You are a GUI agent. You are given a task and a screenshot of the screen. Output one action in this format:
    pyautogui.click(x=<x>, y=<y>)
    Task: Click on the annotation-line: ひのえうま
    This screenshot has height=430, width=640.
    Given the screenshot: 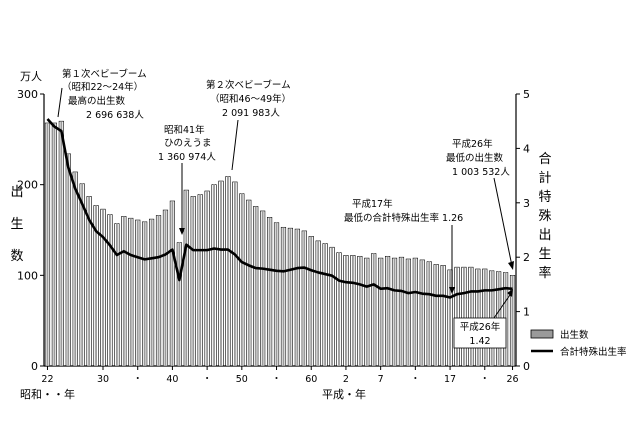 What is the action you would take?
    pyautogui.click(x=188, y=143)
    